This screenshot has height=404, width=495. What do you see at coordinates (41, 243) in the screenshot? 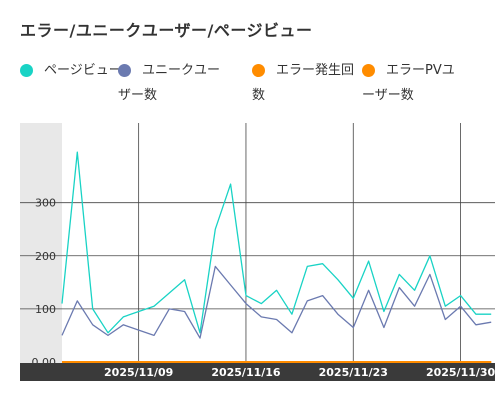
I see `plot-left-shade` at bounding box center [41, 243].